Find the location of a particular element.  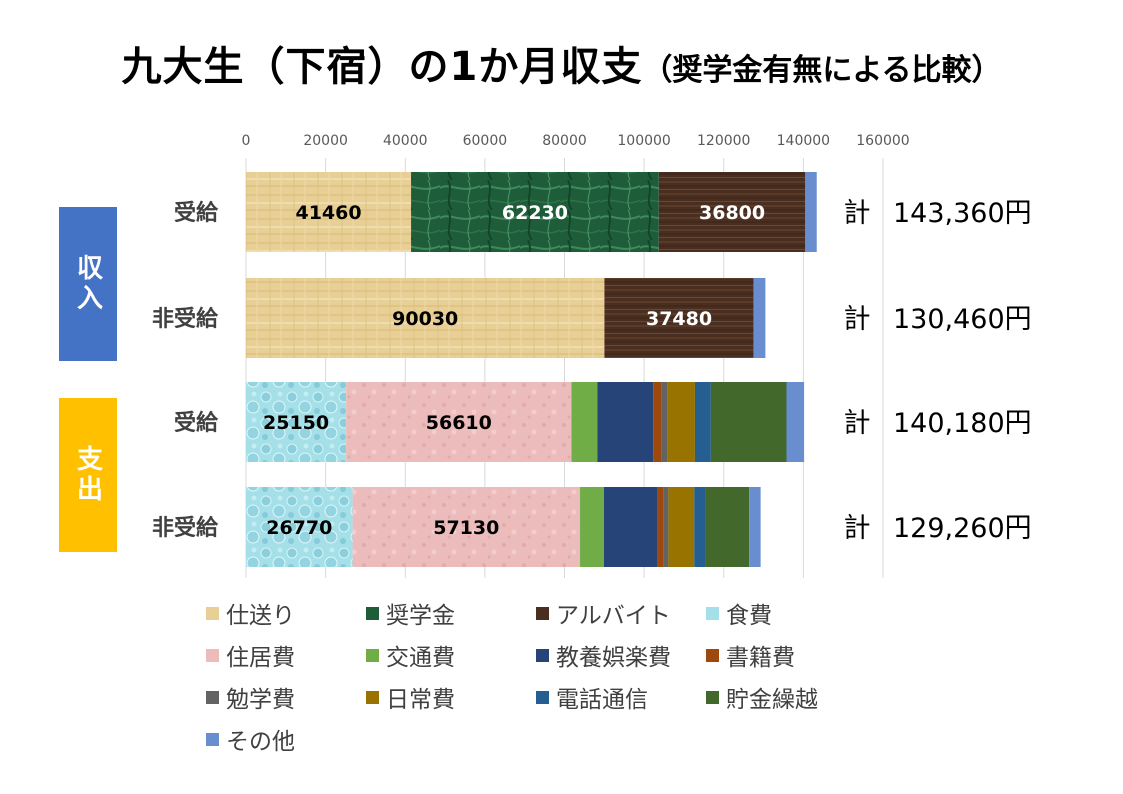

legend-item: 食費 is located at coordinates (739, 613).